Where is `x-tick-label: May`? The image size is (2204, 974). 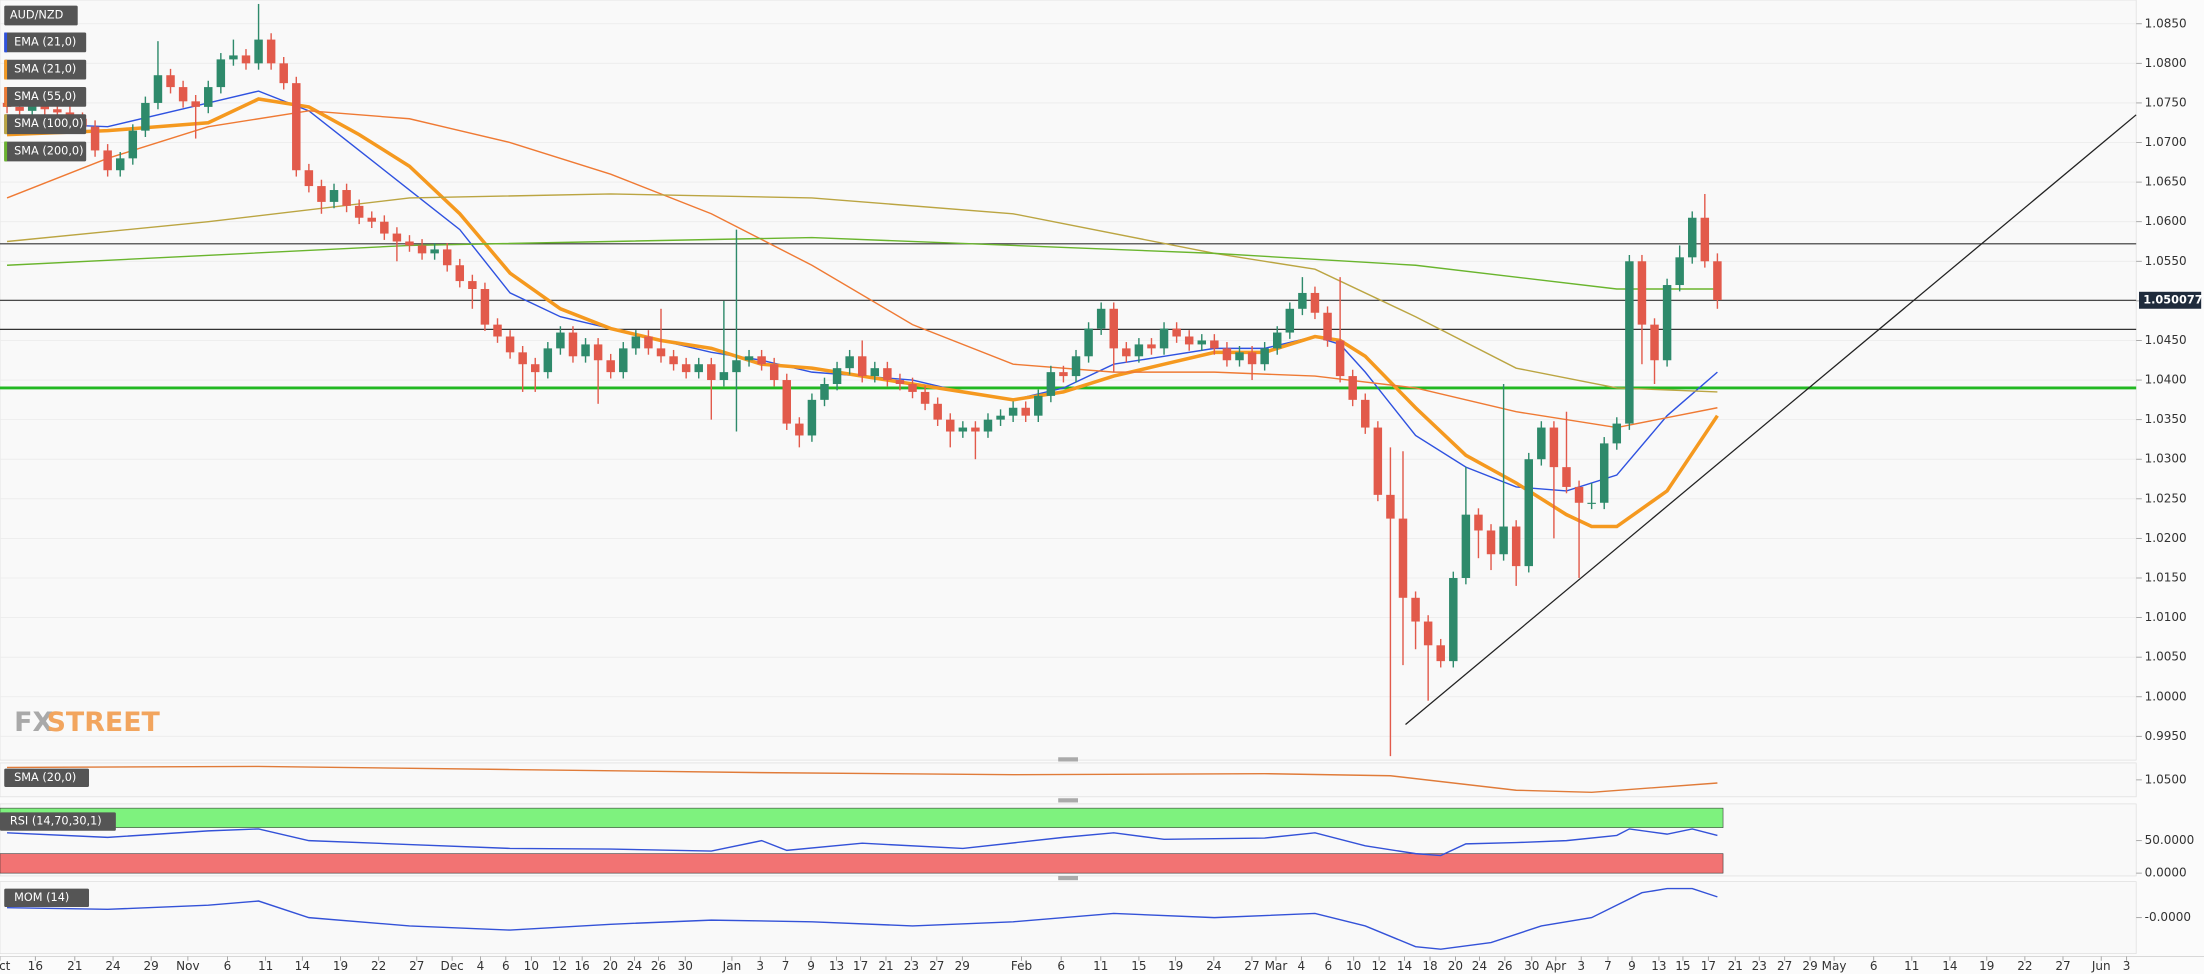
x-tick-label: May is located at coordinates (1834, 966).